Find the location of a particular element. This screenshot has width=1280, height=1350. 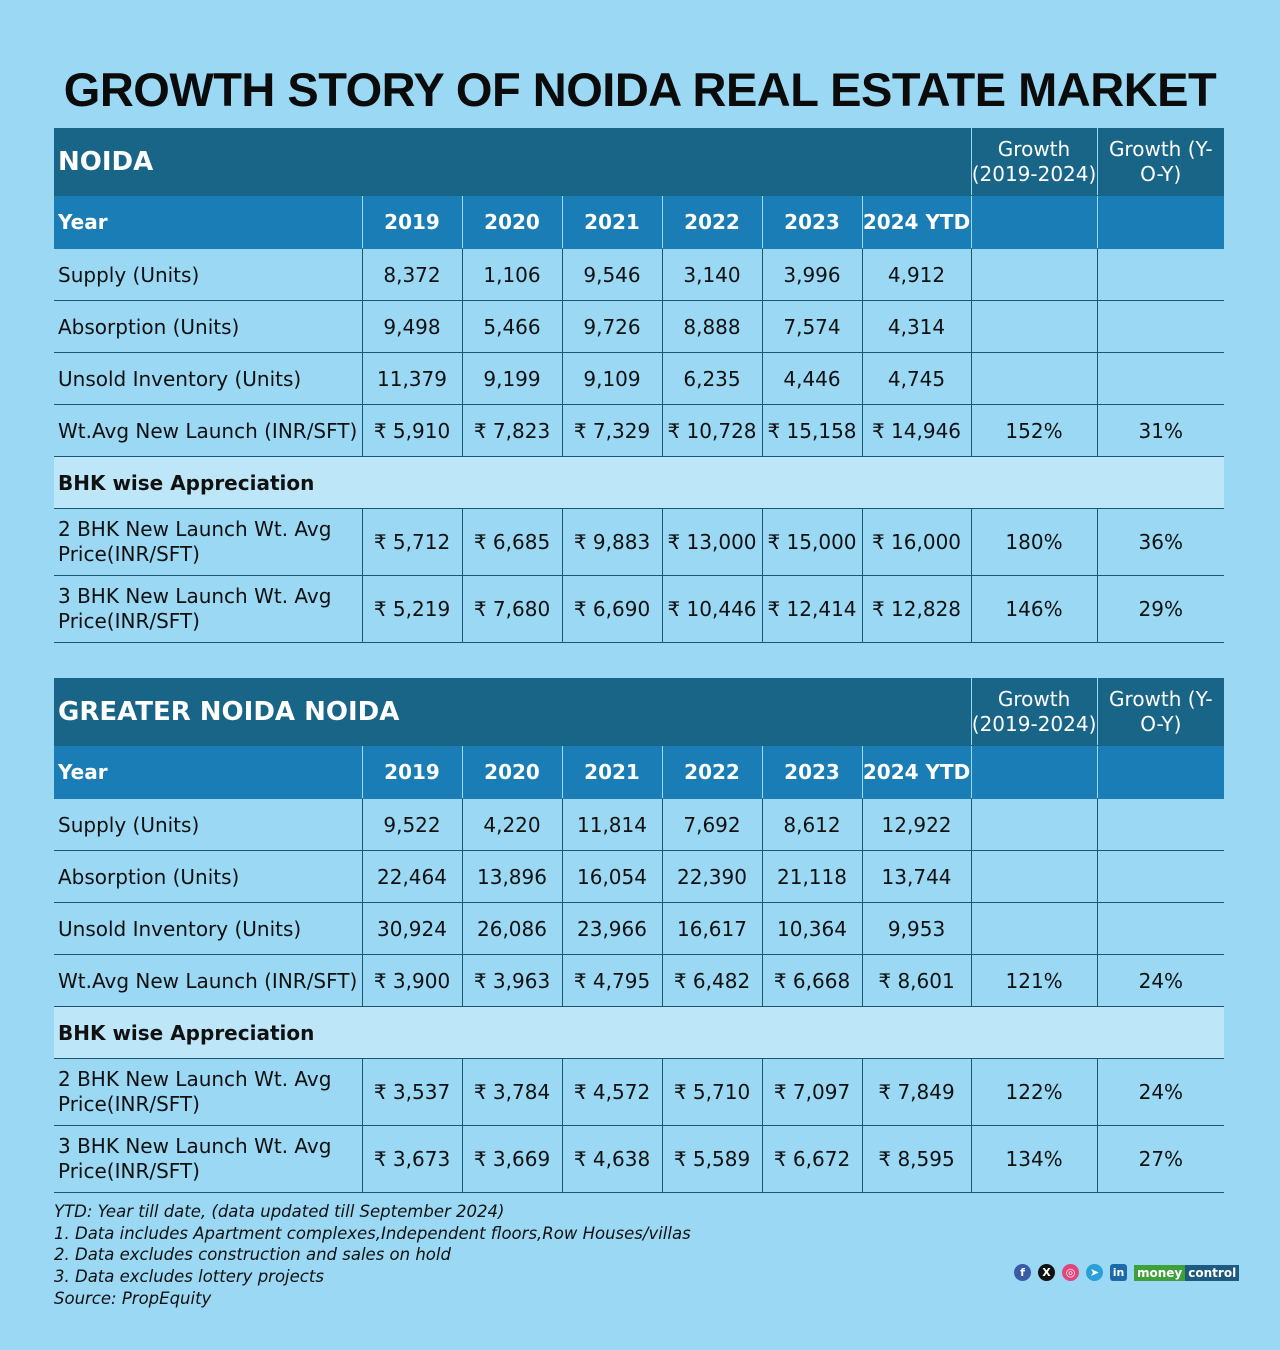

value-cell: 8,372 is located at coordinates (411, 274).